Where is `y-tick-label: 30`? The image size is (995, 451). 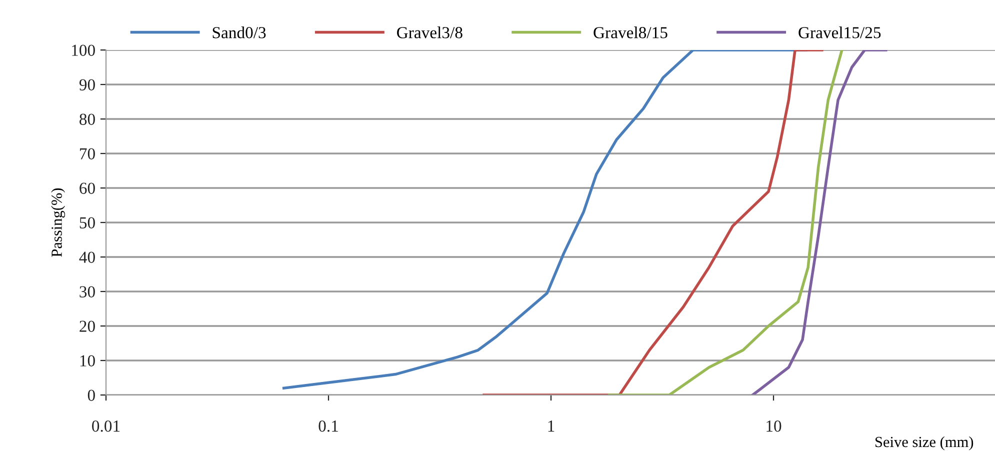 y-tick-label: 30 is located at coordinates (87, 292).